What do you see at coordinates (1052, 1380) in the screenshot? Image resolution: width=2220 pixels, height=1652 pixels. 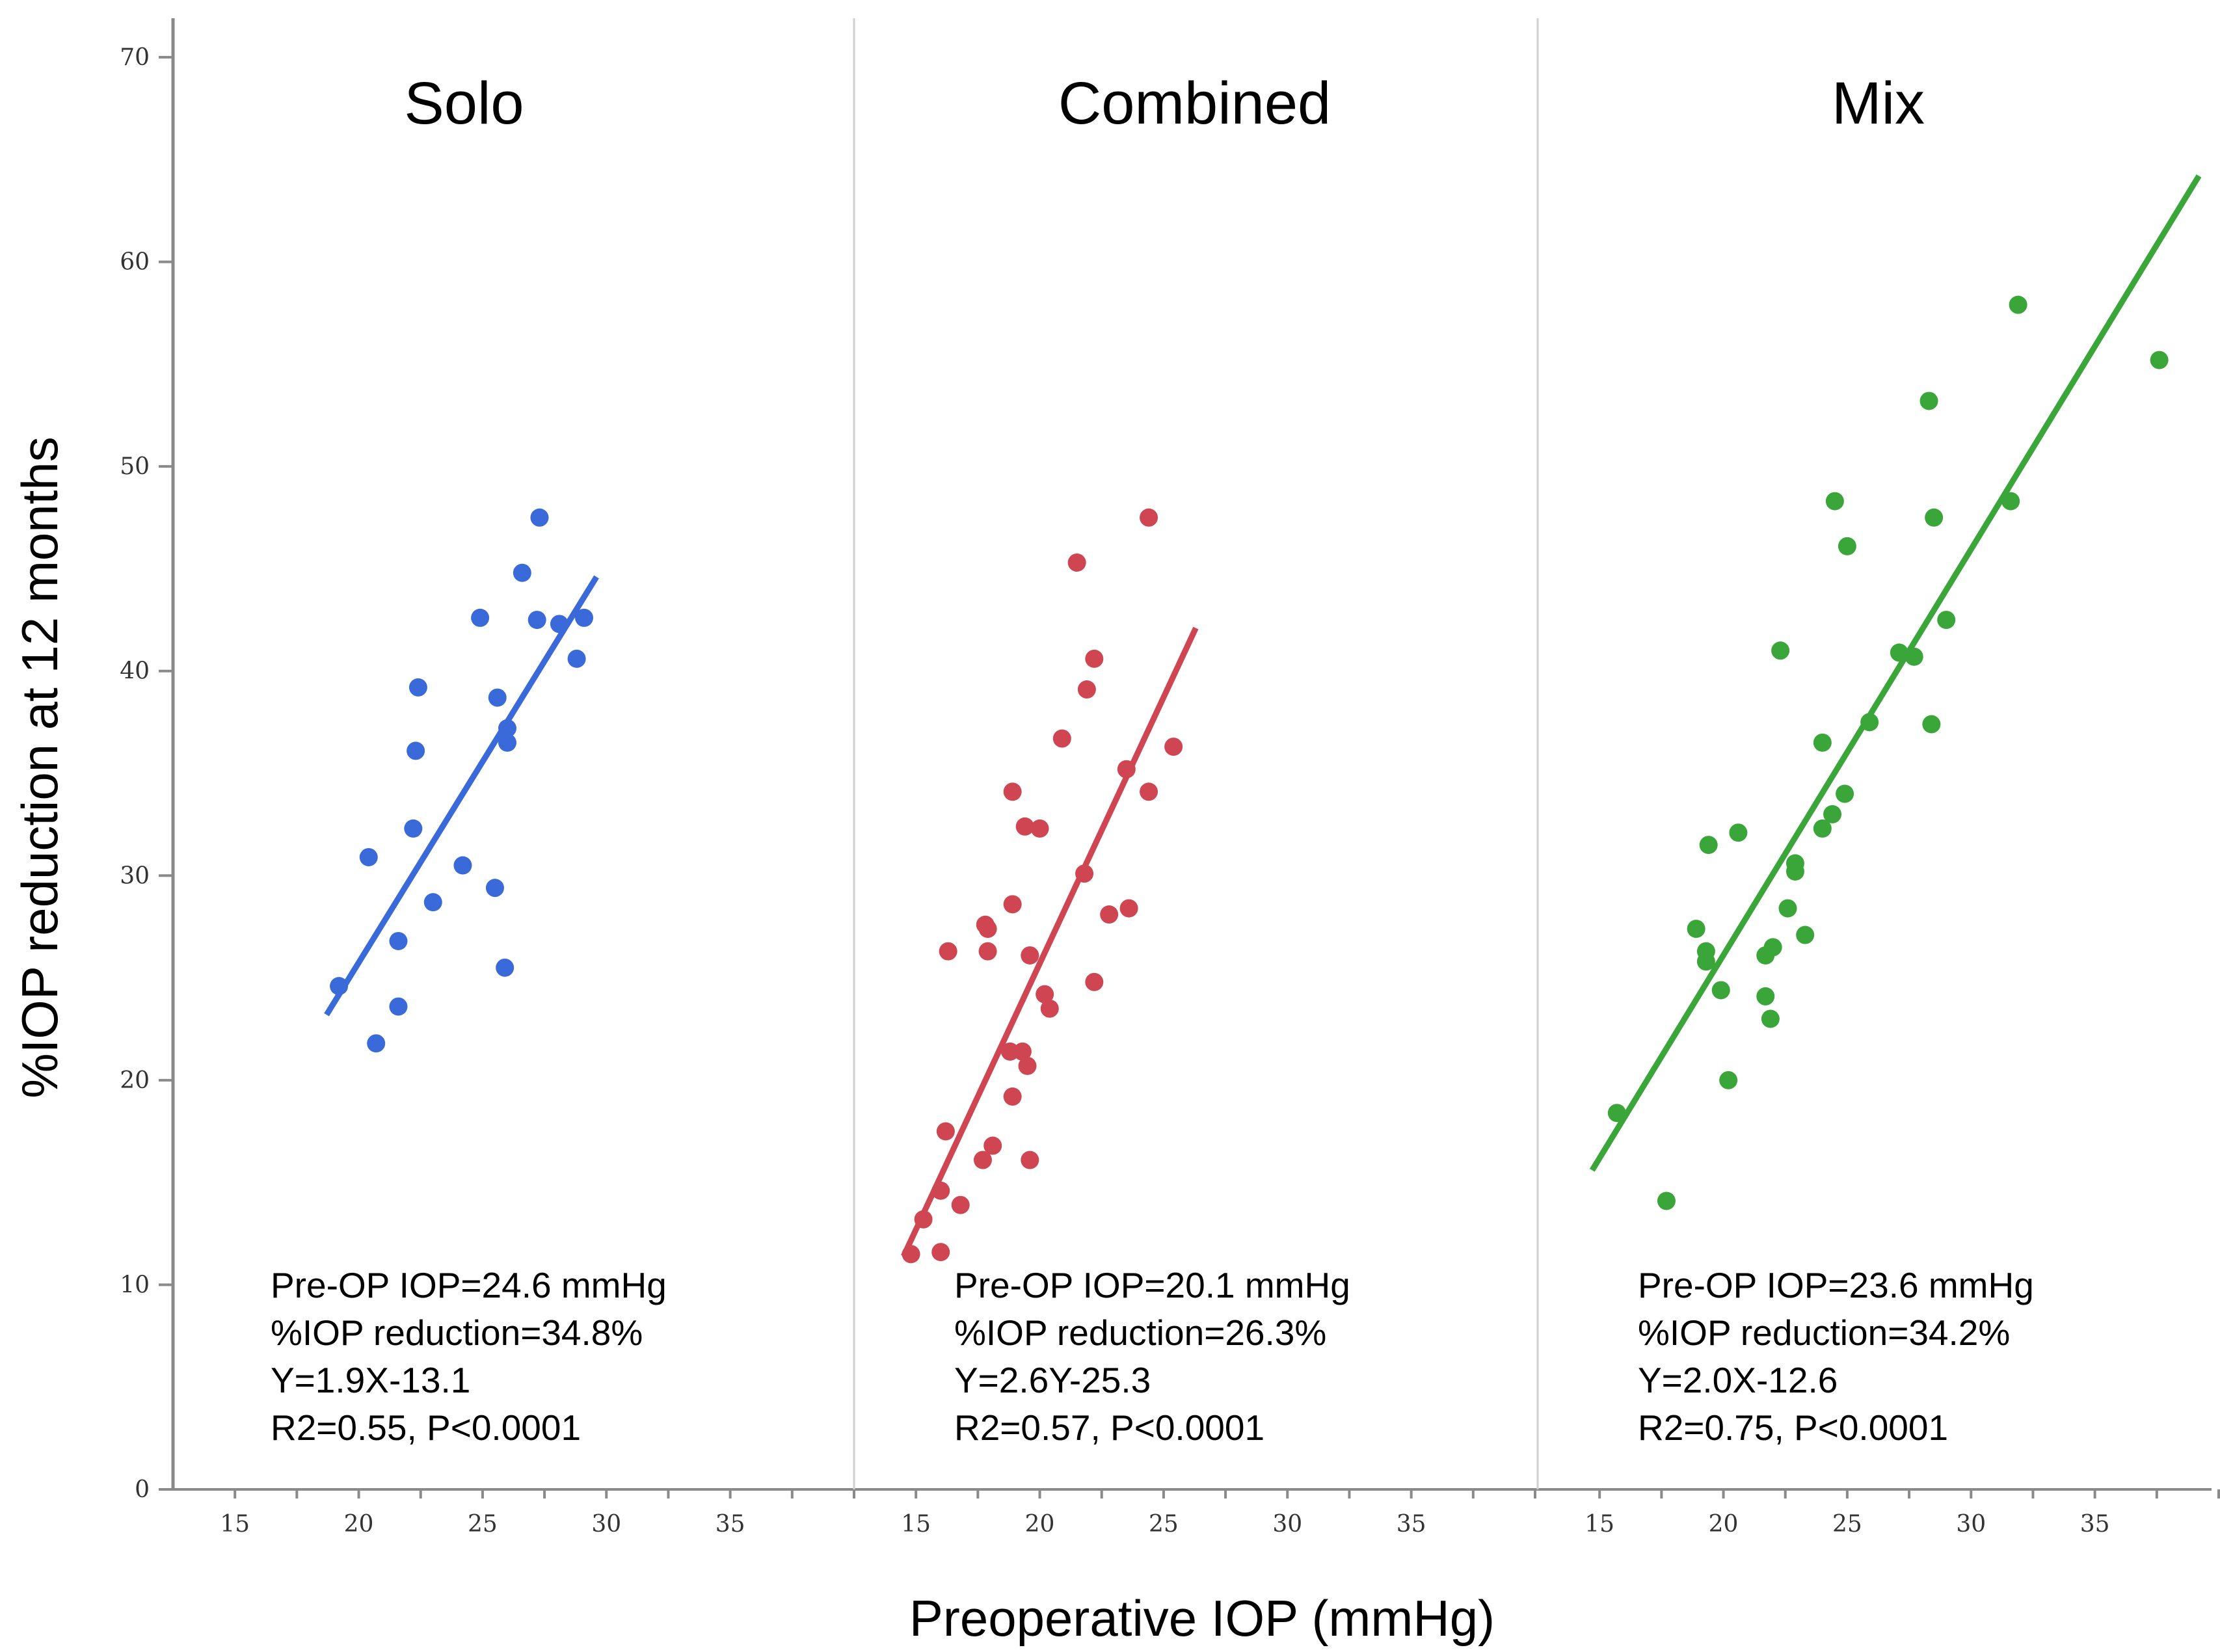 I see `annotation-line: Y=2.6Y-25.3` at bounding box center [1052, 1380].